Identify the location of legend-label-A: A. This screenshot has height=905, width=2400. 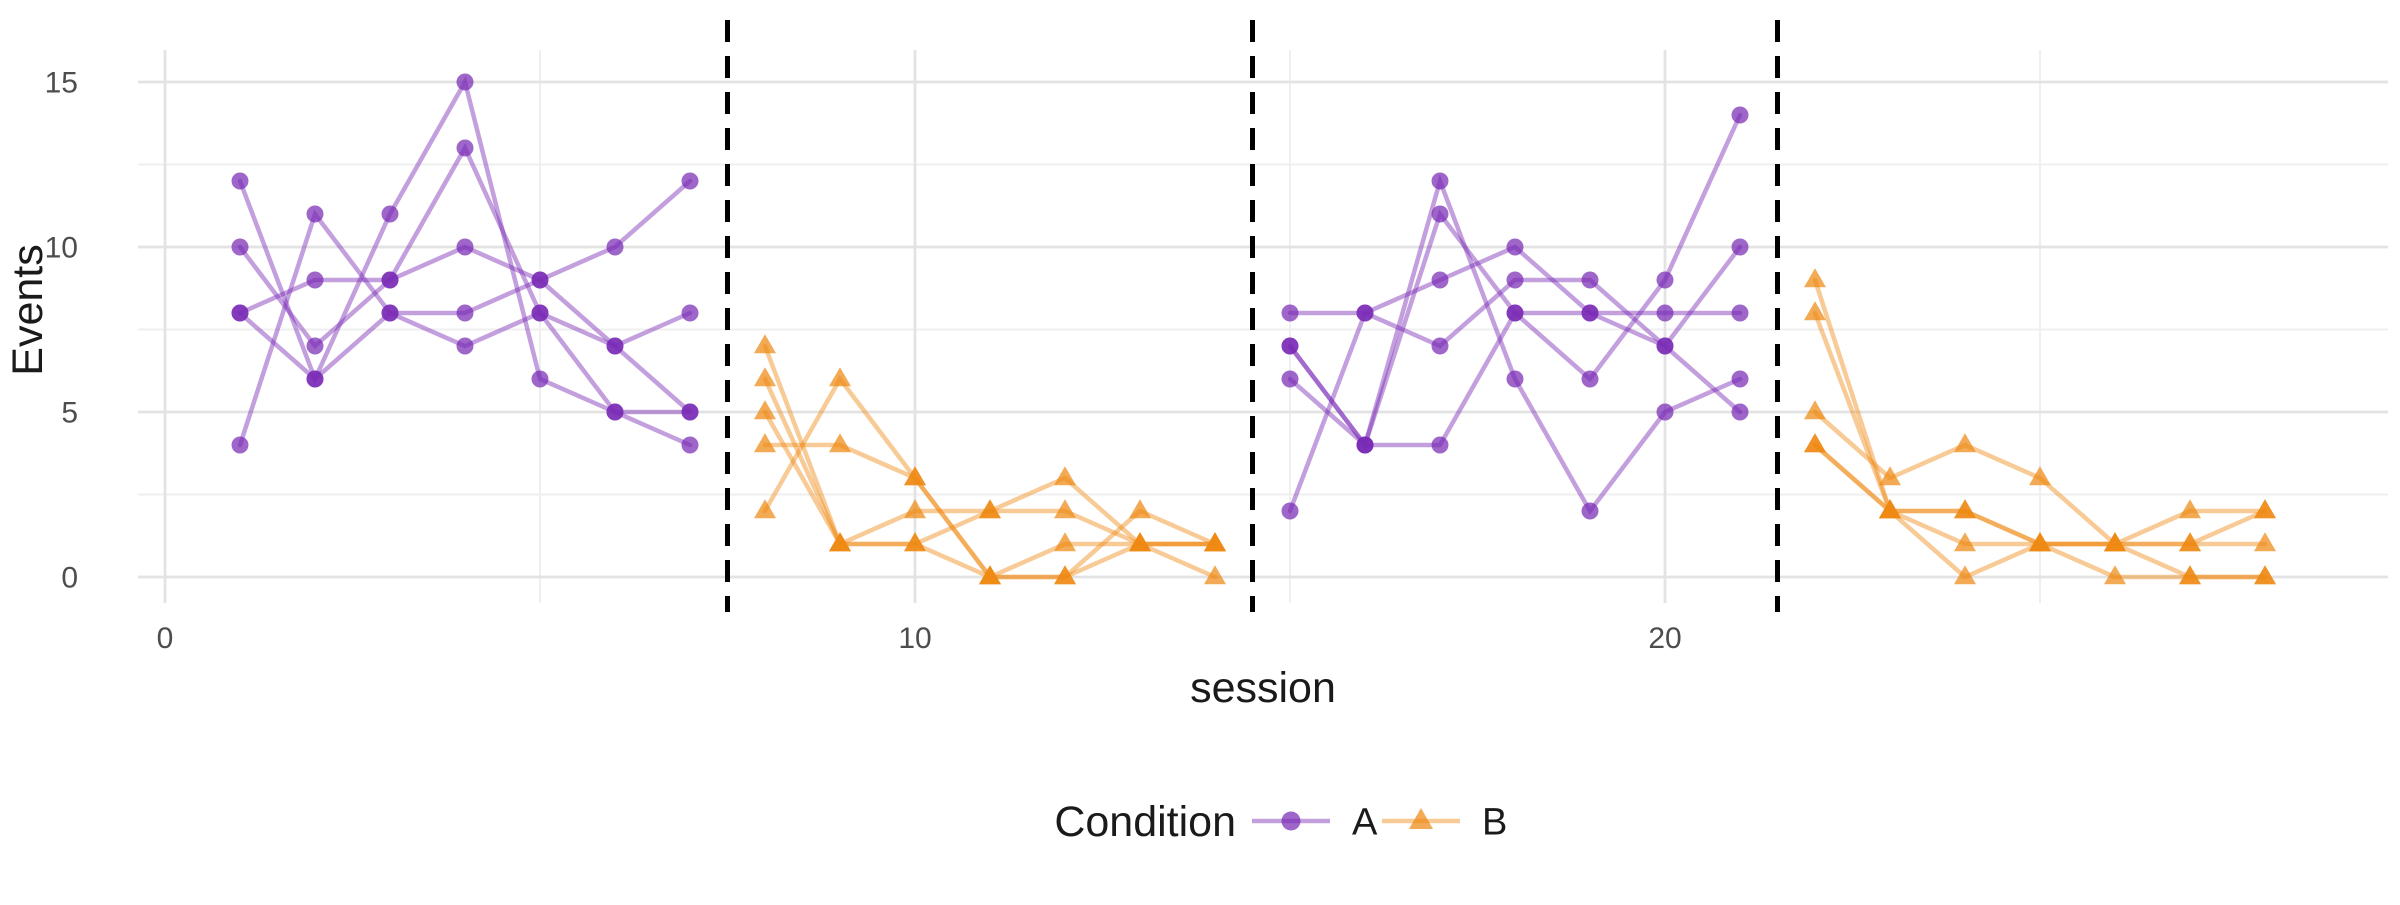
(1365, 822).